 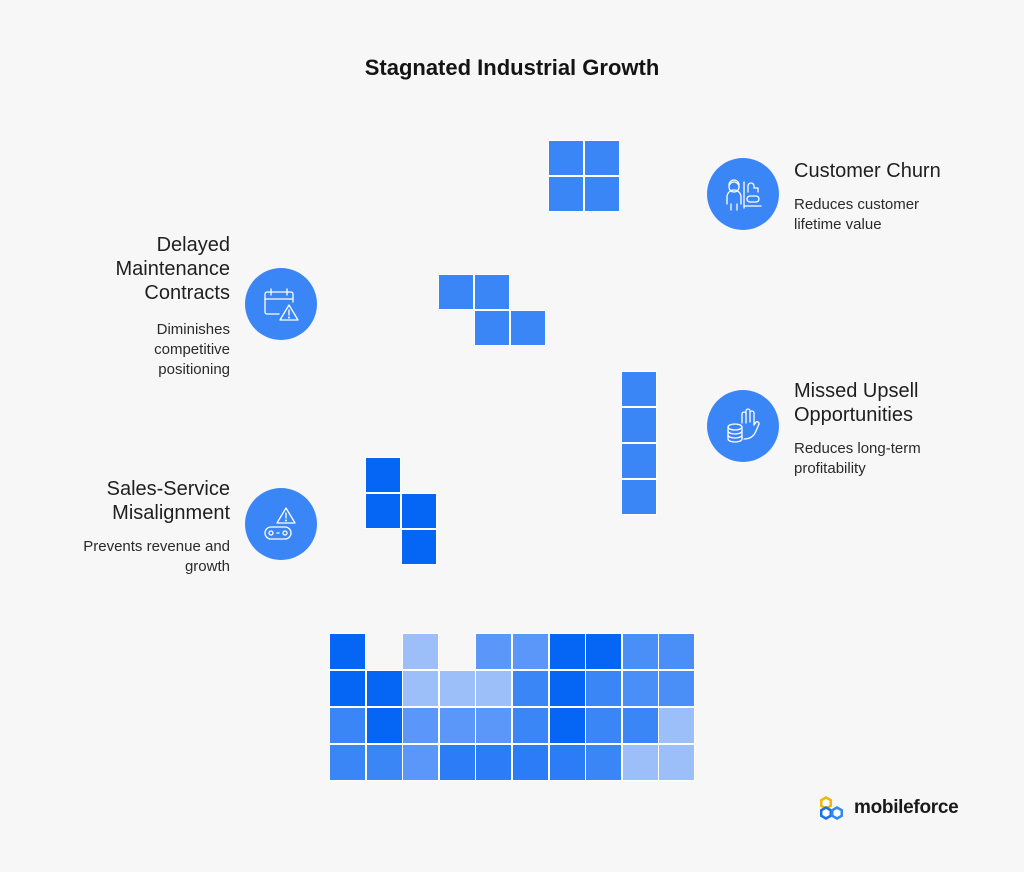 I want to click on desc-line: Reduces long-term, so click(x=857, y=448).